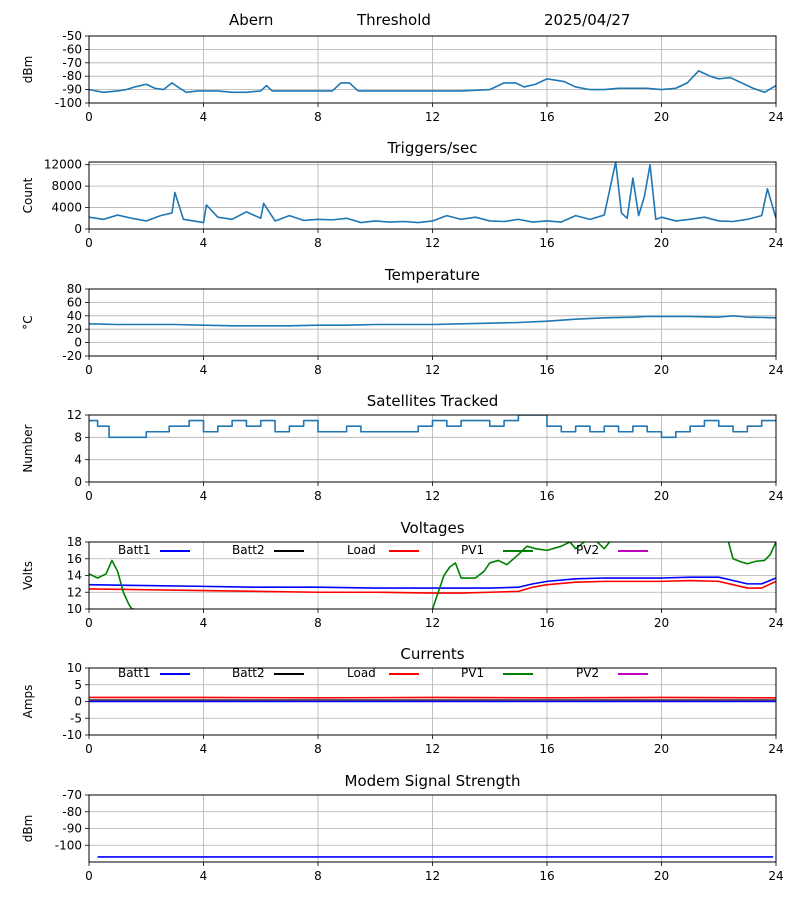 The width and height of the screenshot is (800, 900). I want to click on chart-title: Triggers/sec, so click(432, 148).